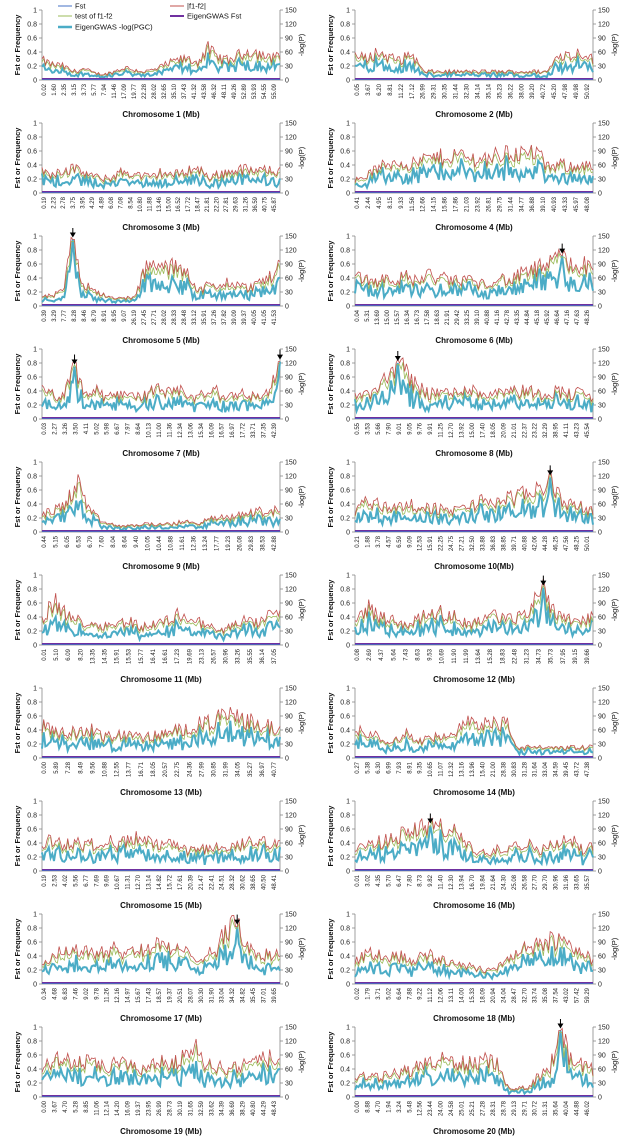 Image resolution: width=627 pixels, height=1139 pixels. I want to click on y-tick-label-left: 0.8, so click(32, 251).